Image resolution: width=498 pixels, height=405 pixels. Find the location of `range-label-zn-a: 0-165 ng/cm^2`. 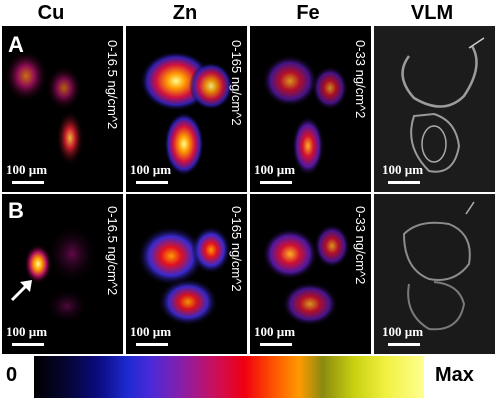

range-label-zn-a: 0-165 ng/cm^2 is located at coordinates (236, 83).